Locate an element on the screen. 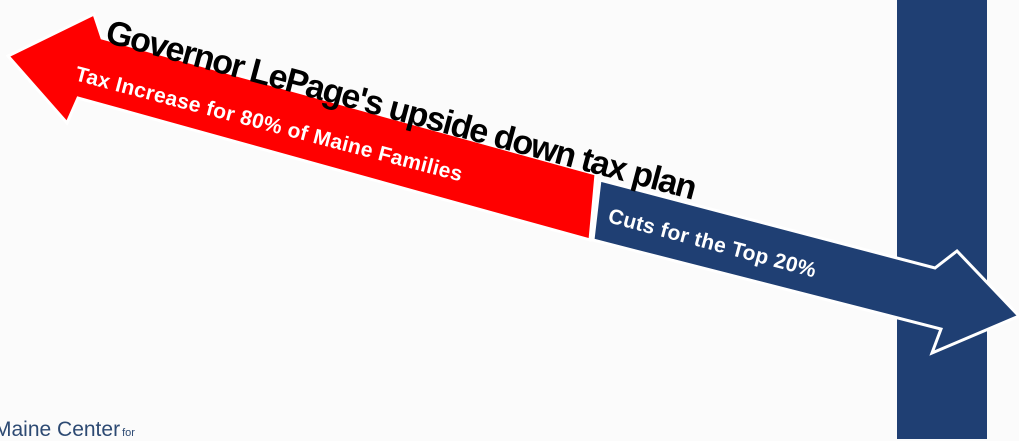  footer-logo: Maine Center for is located at coordinates (67, 429).